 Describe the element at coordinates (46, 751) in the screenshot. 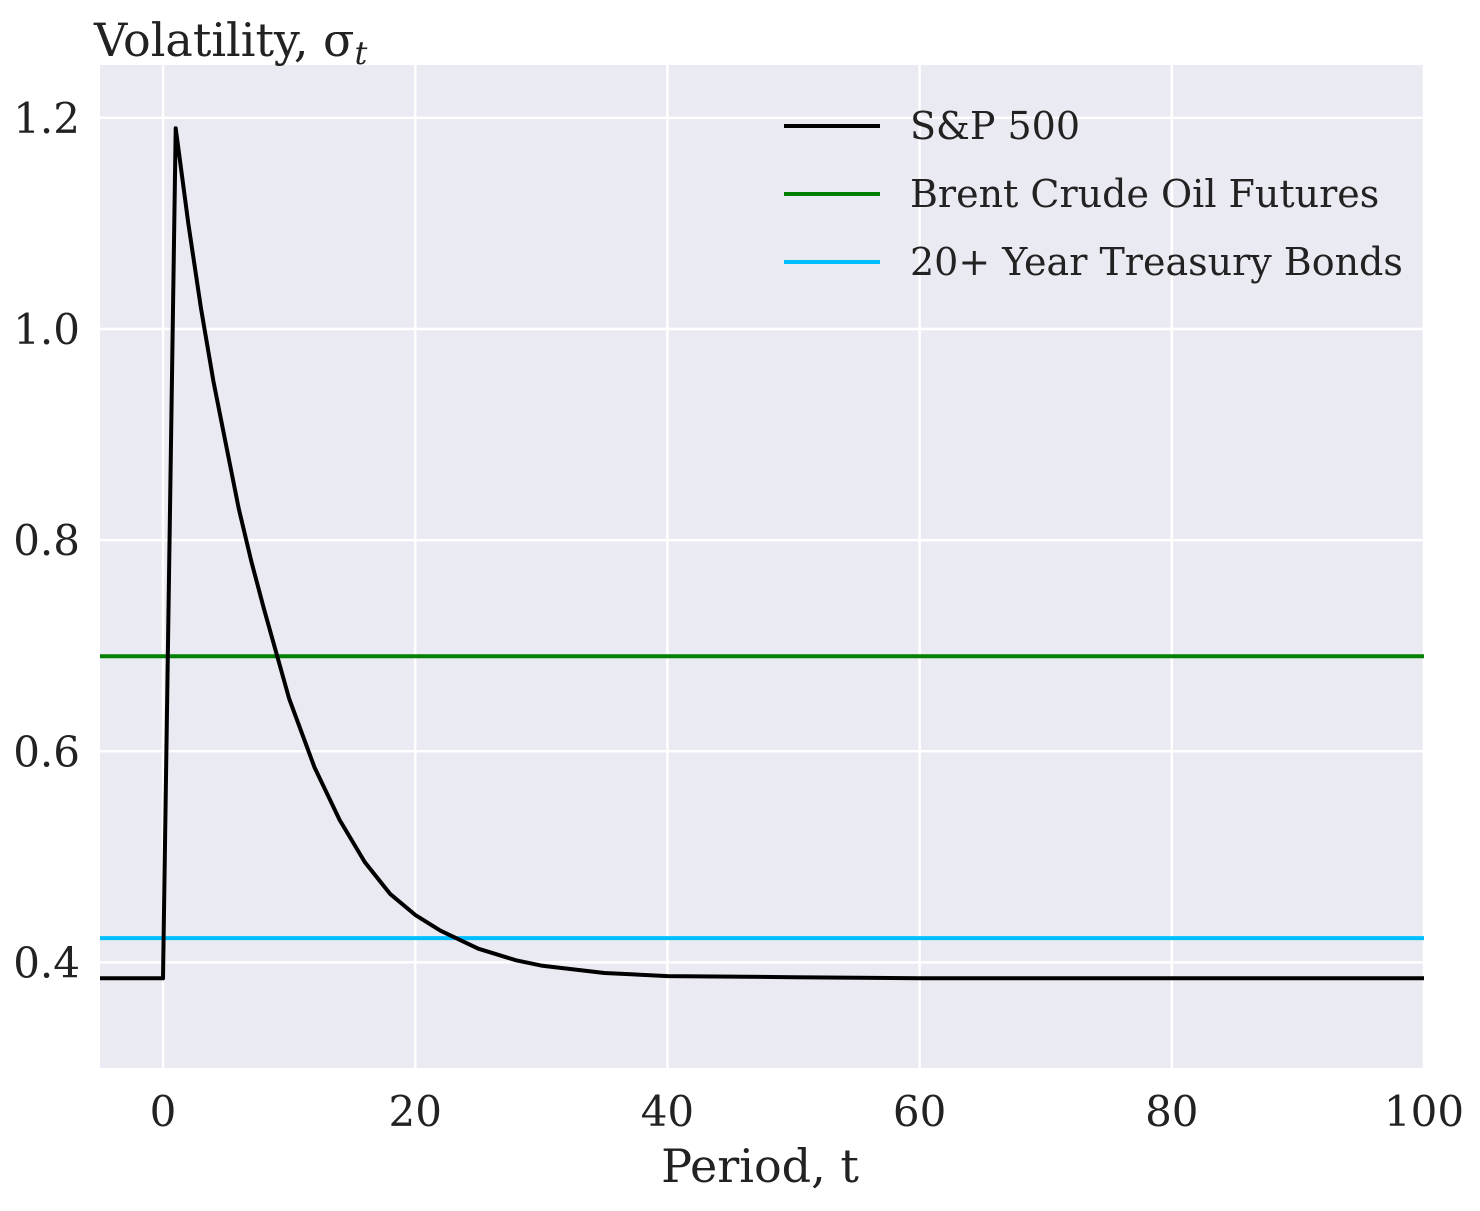

I see `y-tick-label: 0.6` at that location.